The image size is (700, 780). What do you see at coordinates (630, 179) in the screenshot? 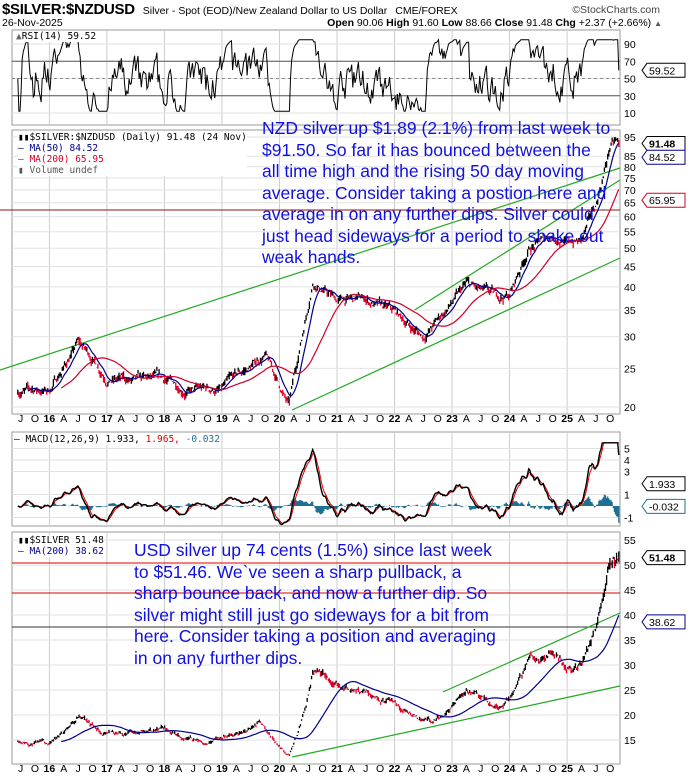
I see `nzd-y-tick-label: 75` at bounding box center [630, 179].